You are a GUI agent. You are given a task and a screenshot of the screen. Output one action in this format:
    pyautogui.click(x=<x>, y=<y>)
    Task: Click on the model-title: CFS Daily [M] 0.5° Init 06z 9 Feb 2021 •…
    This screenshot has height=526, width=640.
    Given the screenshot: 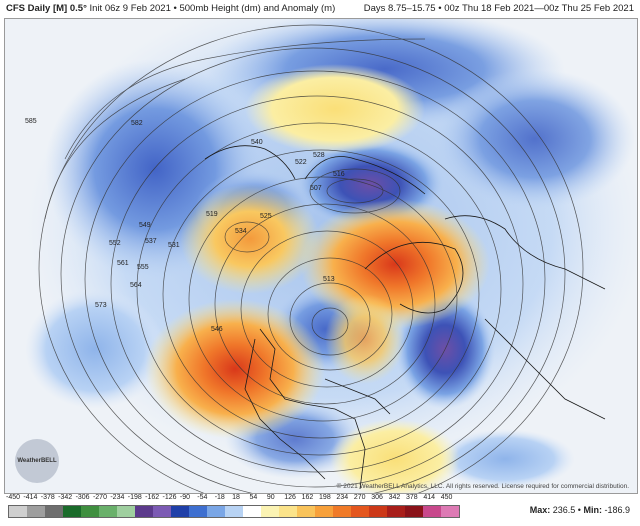 What is the action you would take?
    pyautogui.click(x=171, y=8)
    